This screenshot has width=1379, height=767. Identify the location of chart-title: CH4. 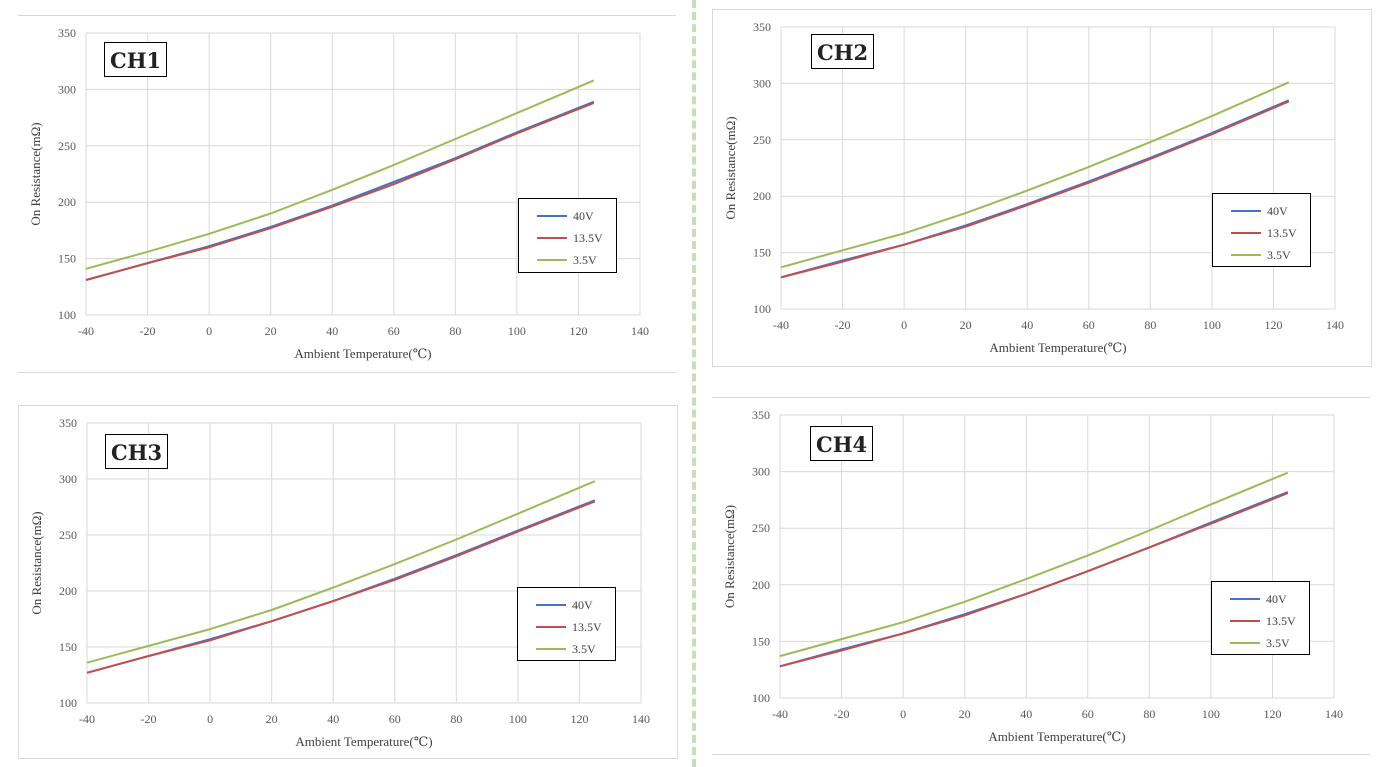
(842, 443).